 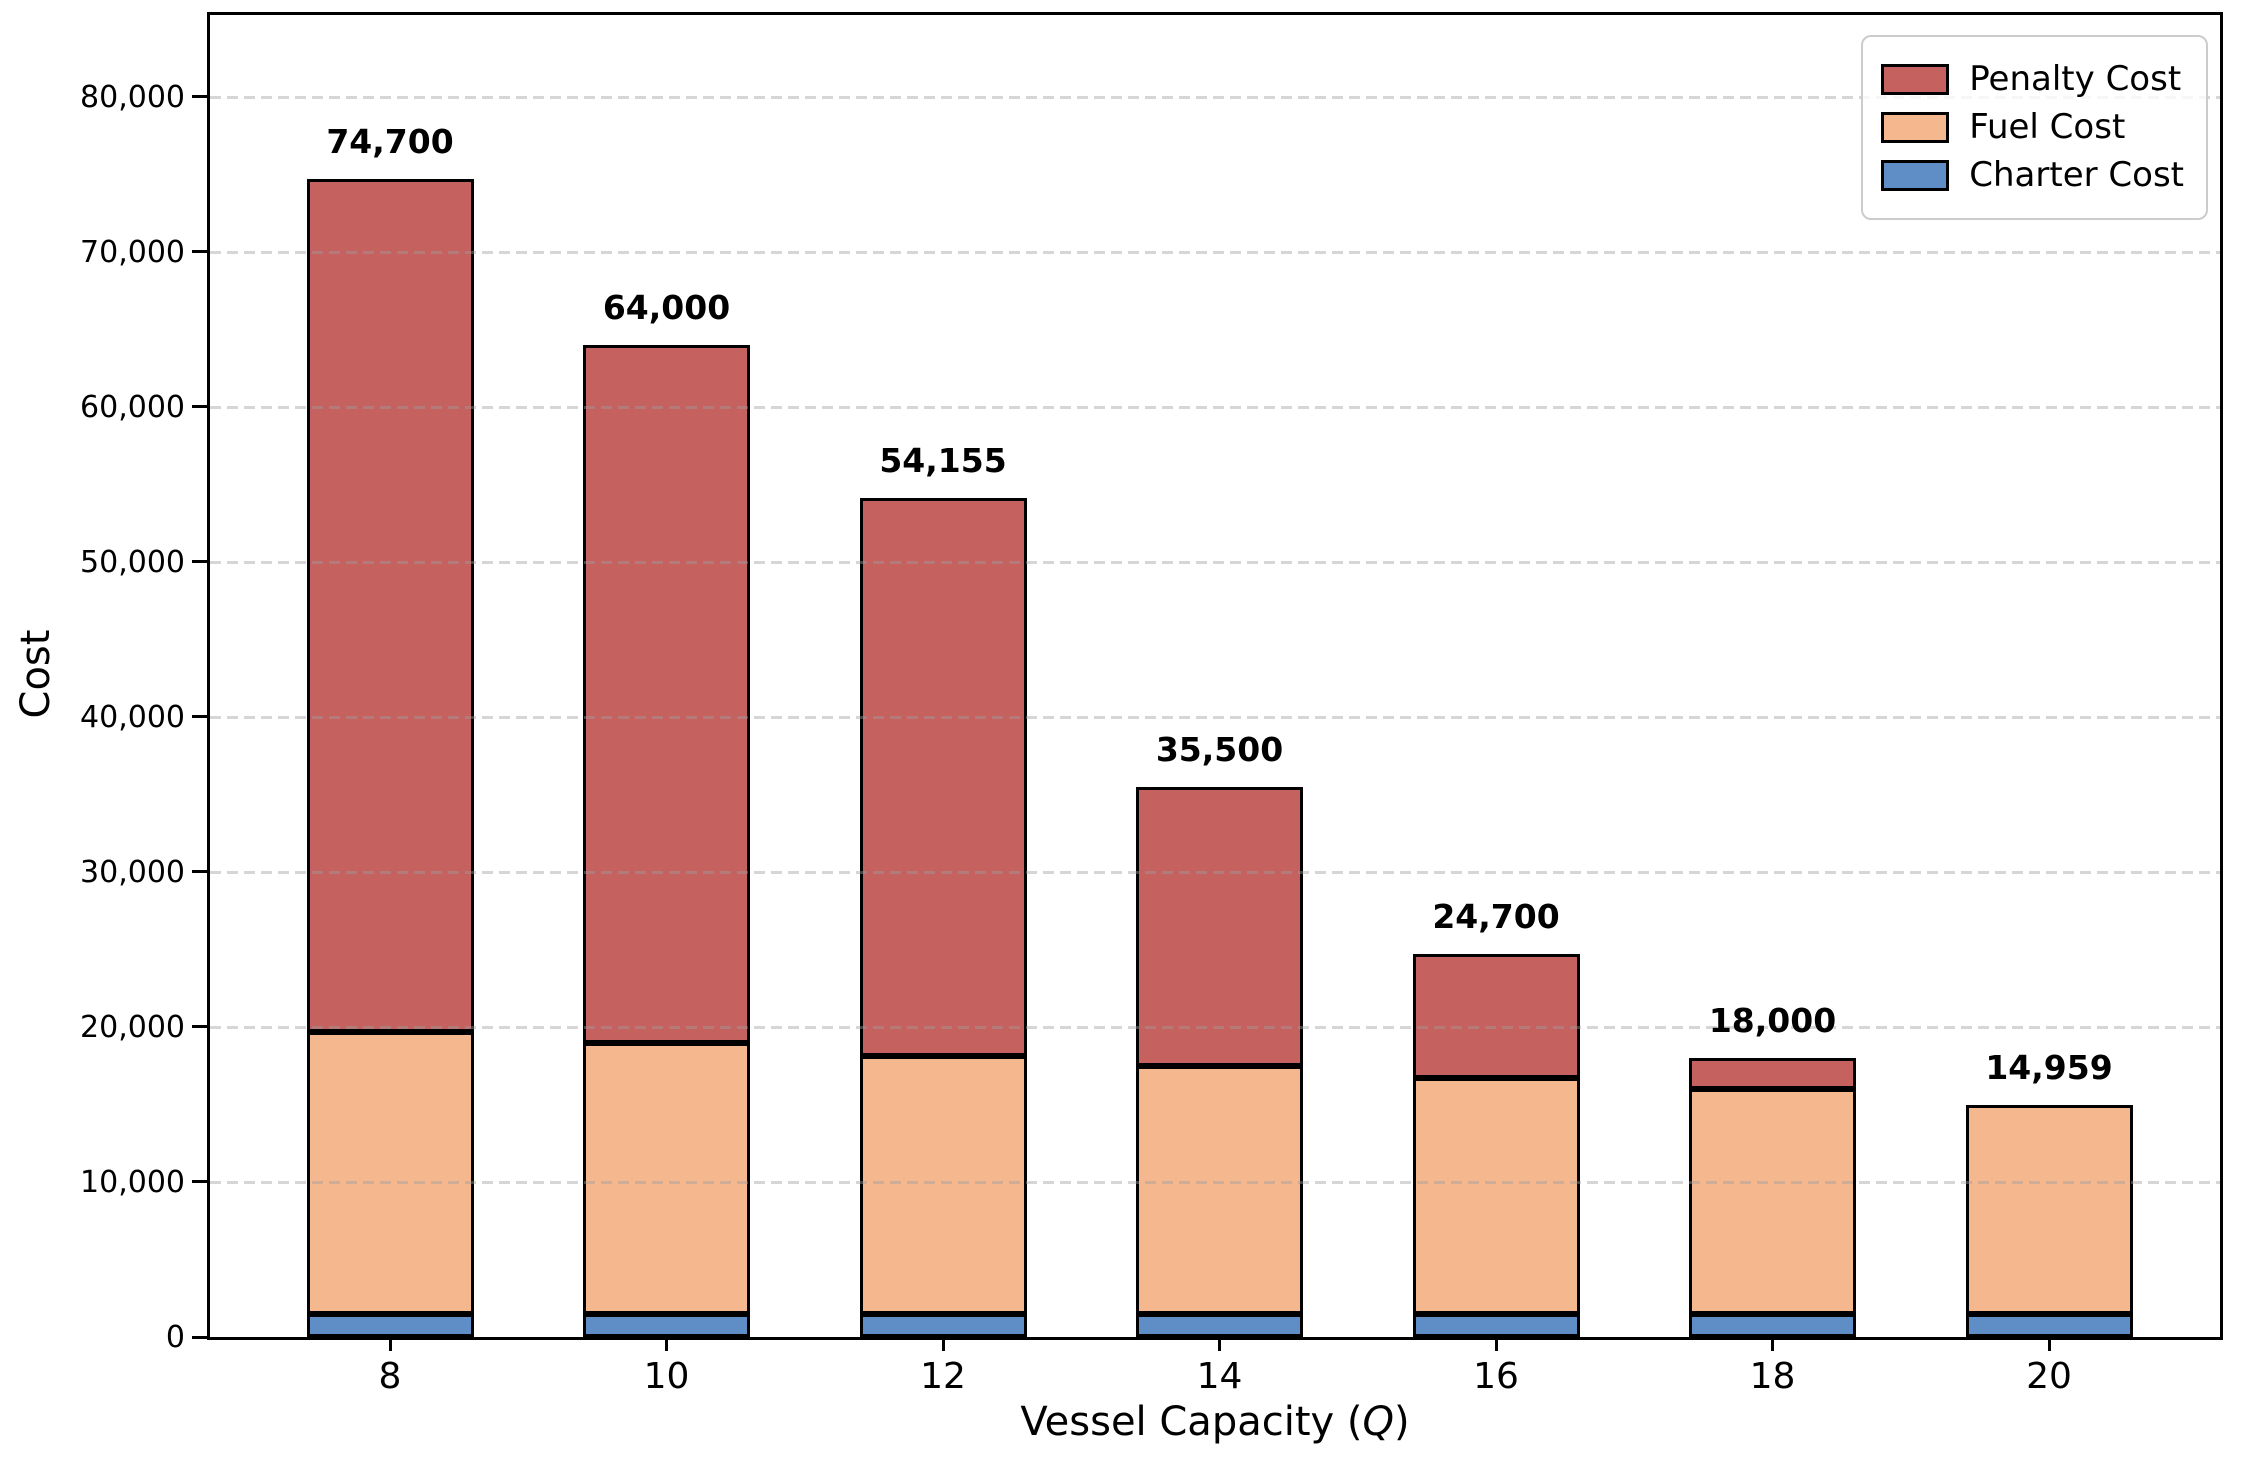 I want to click on bar-total-label: 35,500, so click(x=1219, y=749).